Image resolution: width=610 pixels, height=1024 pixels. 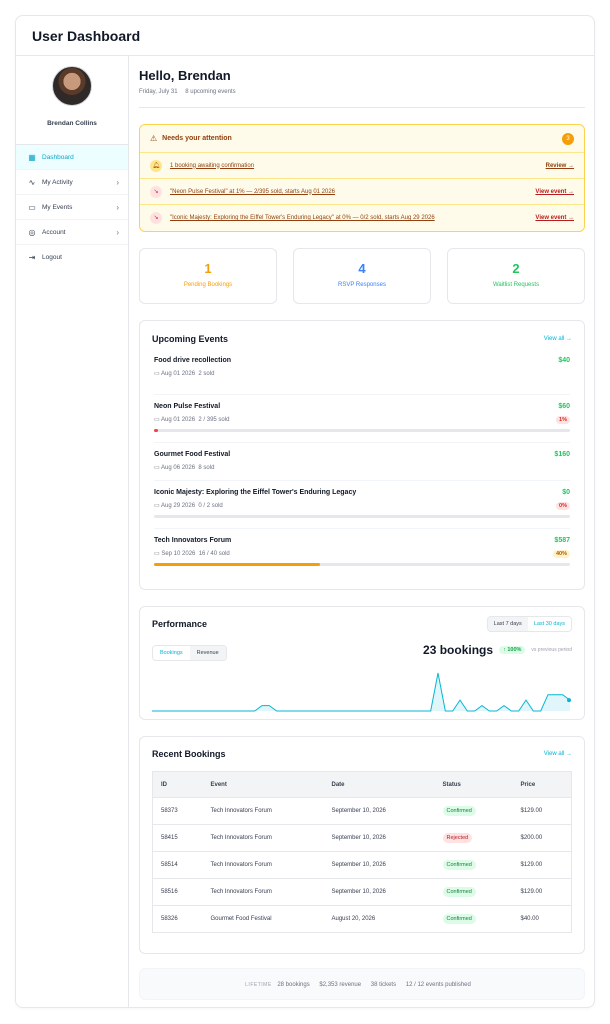 What do you see at coordinates (189, 754) in the screenshot?
I see `panel-title: Recent Bookings` at bounding box center [189, 754].